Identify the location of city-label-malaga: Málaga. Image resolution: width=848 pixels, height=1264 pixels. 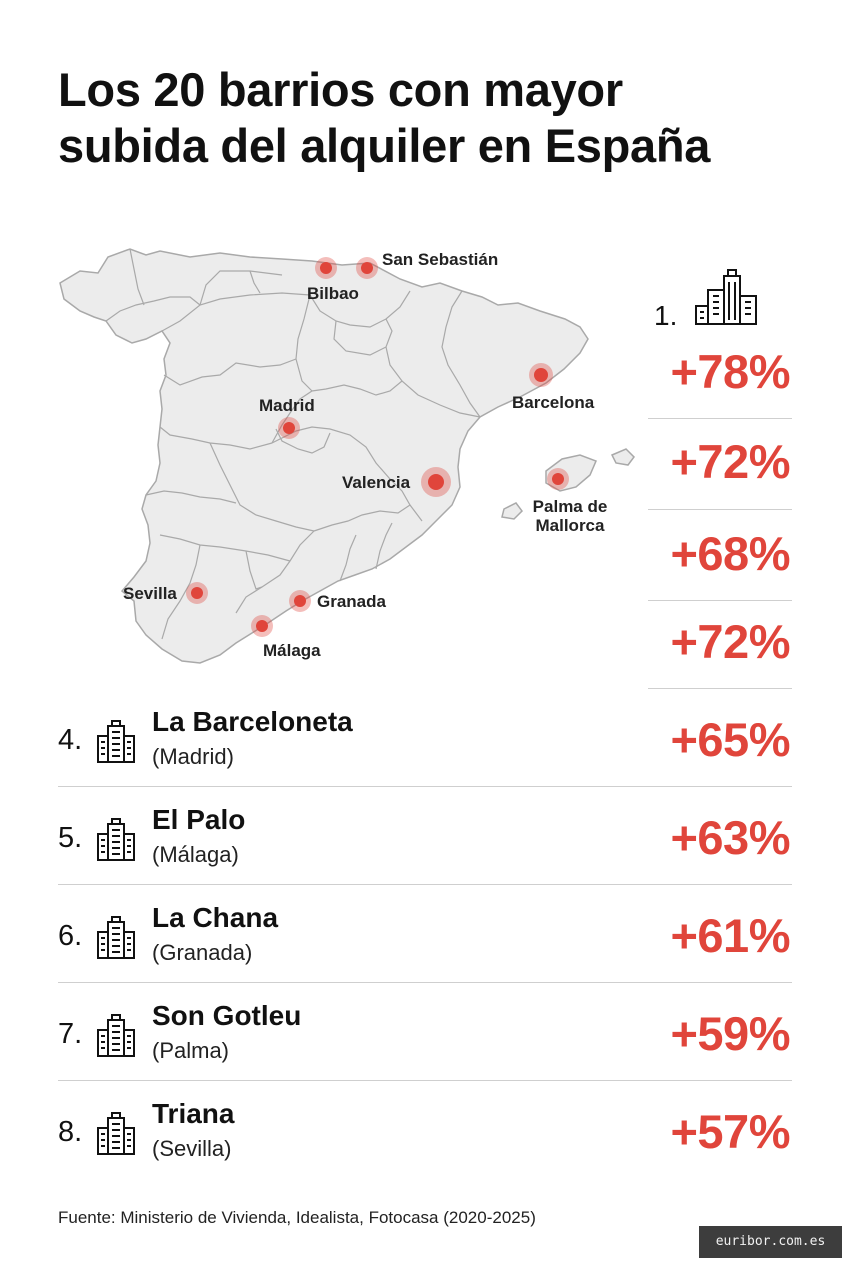
(292, 650).